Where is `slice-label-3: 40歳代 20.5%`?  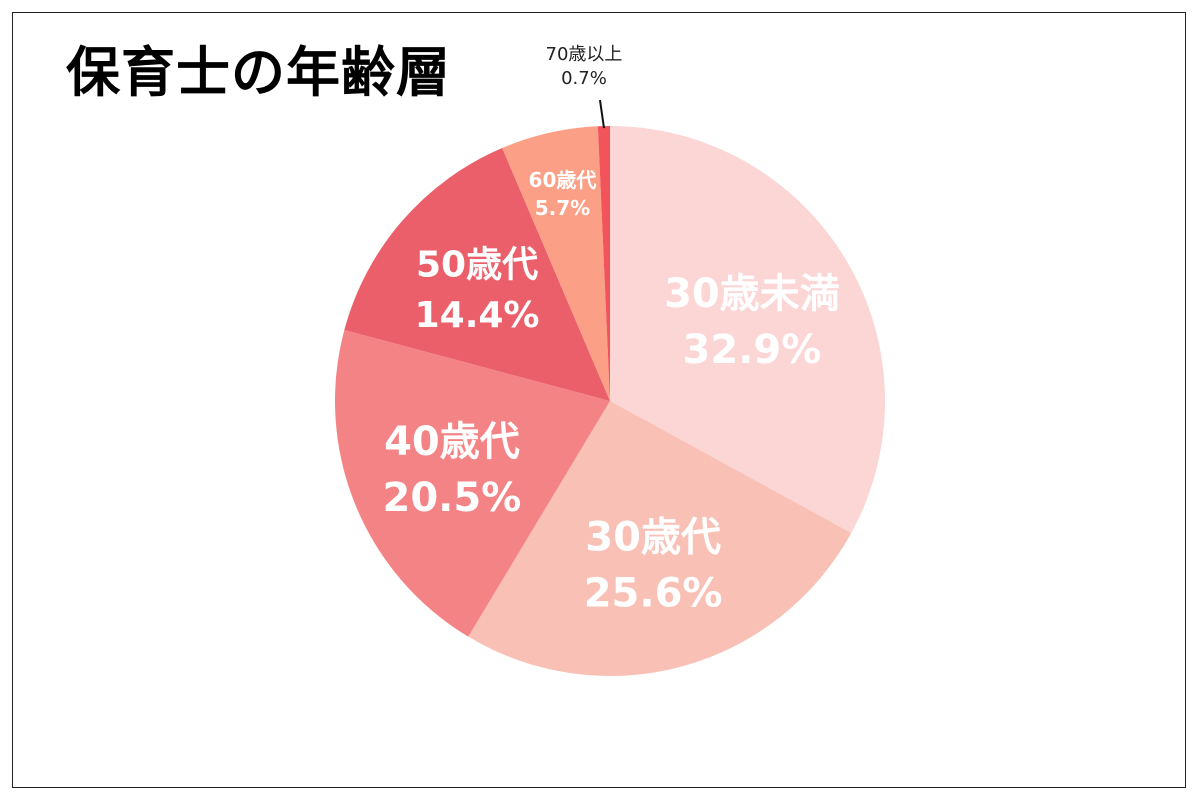
slice-label-3: 40歳代 20.5% is located at coordinates (452, 470).